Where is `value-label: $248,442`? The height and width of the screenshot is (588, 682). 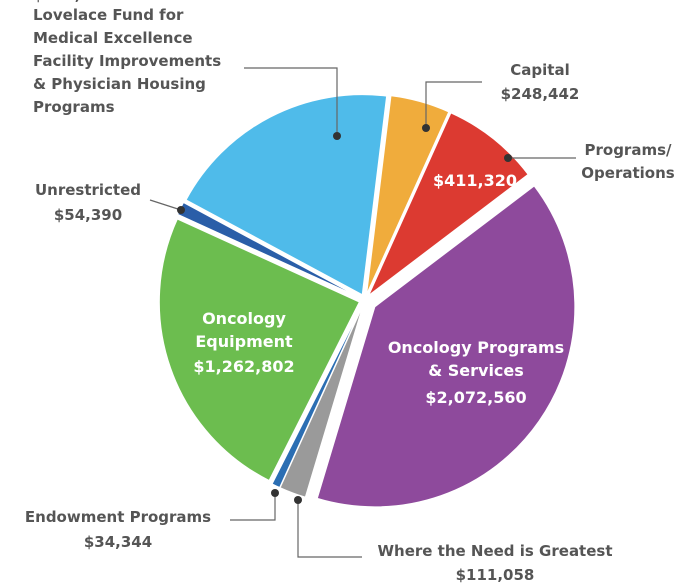 value-label: $248,442 is located at coordinates (540, 94).